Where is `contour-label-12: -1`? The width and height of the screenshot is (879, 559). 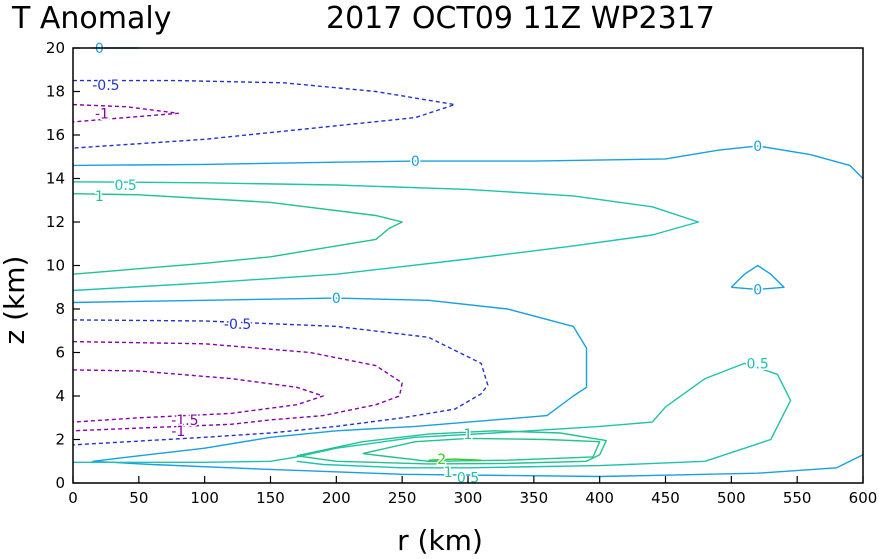
contour-label-12: -1 is located at coordinates (178, 432).